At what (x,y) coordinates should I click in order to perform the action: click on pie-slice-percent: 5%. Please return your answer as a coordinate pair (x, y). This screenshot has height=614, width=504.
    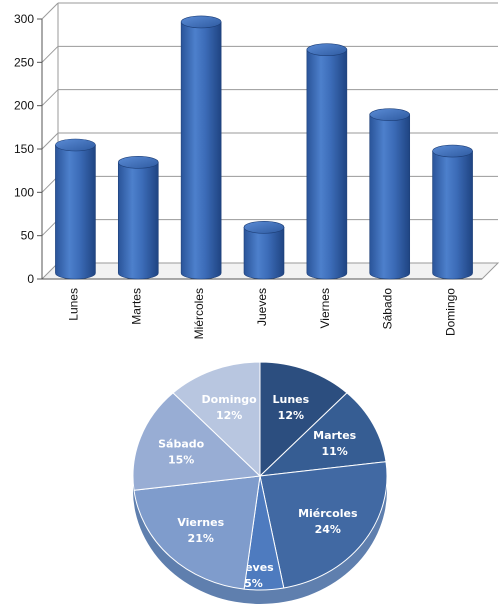
    Looking at the image, I should click on (253, 583).